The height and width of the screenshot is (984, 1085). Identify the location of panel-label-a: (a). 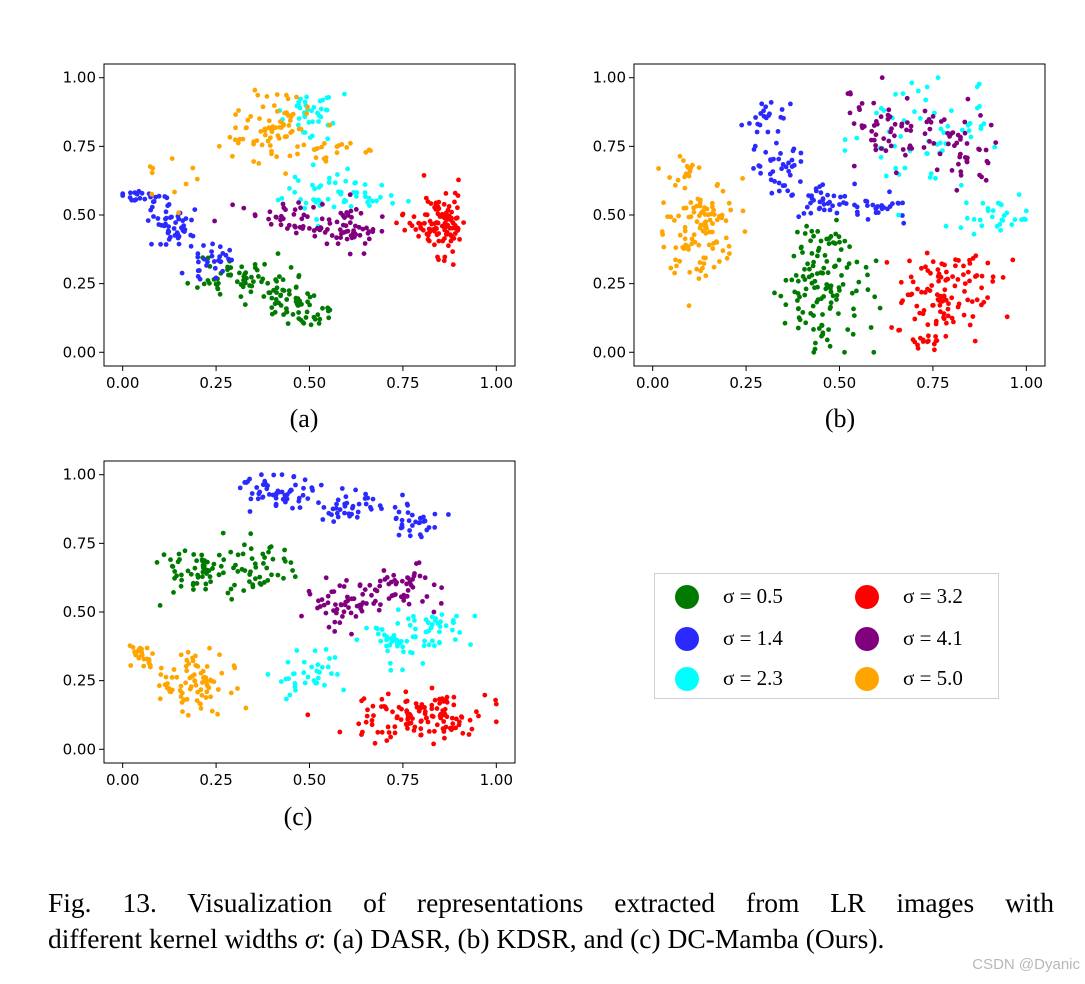
(304, 418).